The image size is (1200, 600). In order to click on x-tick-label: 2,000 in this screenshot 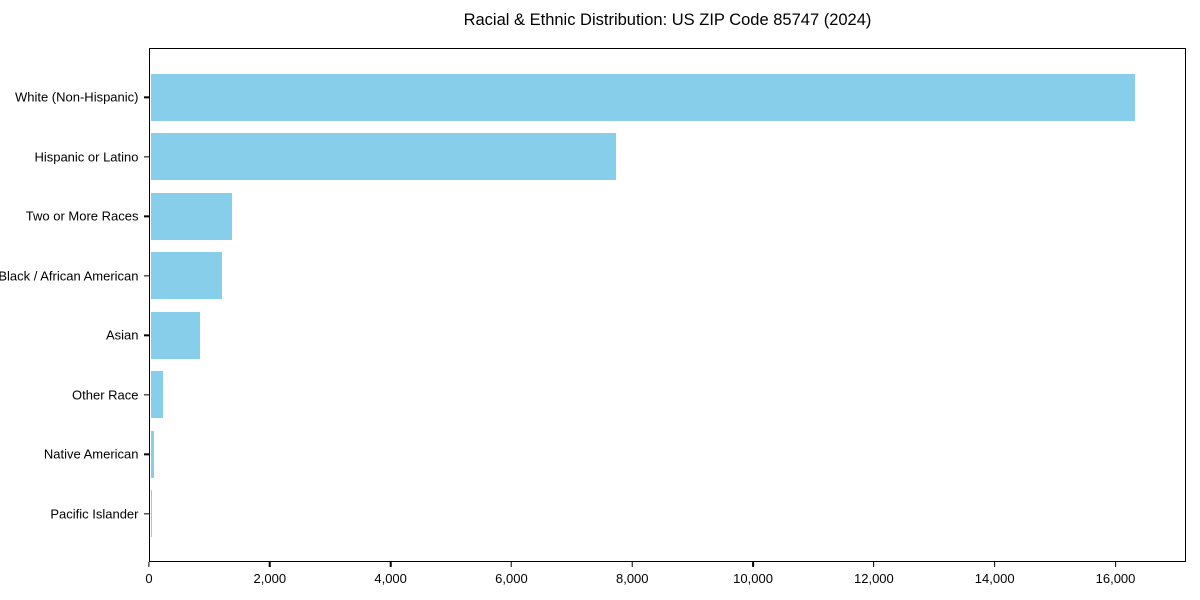, I will do `click(270, 578)`.